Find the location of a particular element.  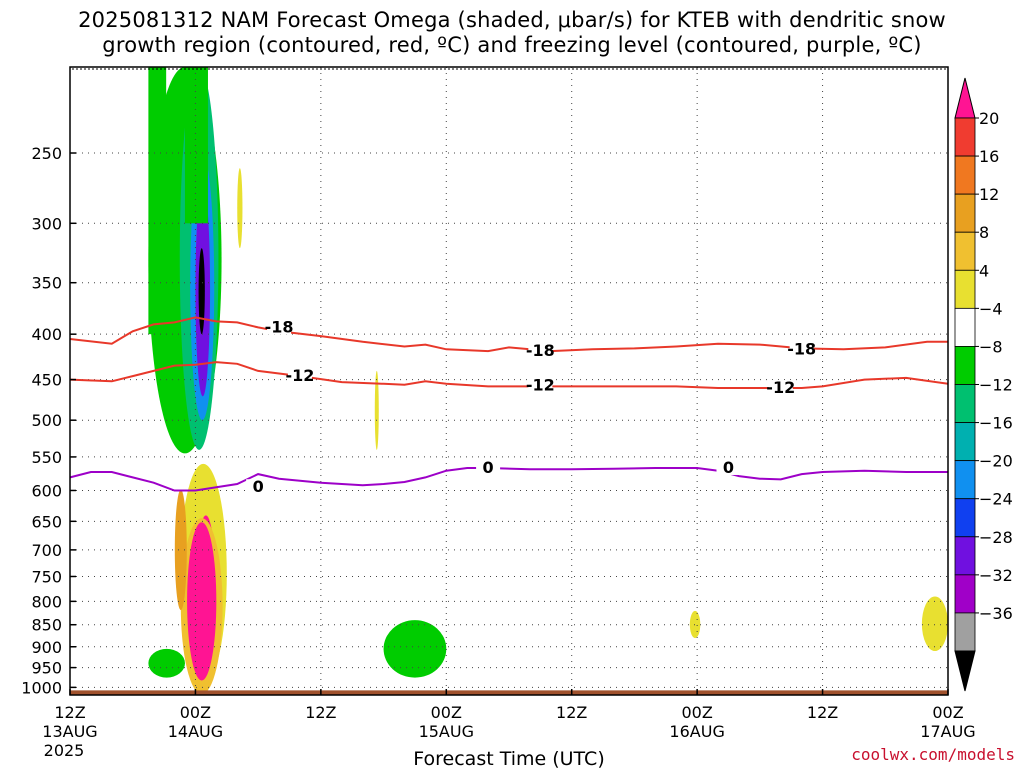

x-tick-date: 14AUG is located at coordinates (195, 731).